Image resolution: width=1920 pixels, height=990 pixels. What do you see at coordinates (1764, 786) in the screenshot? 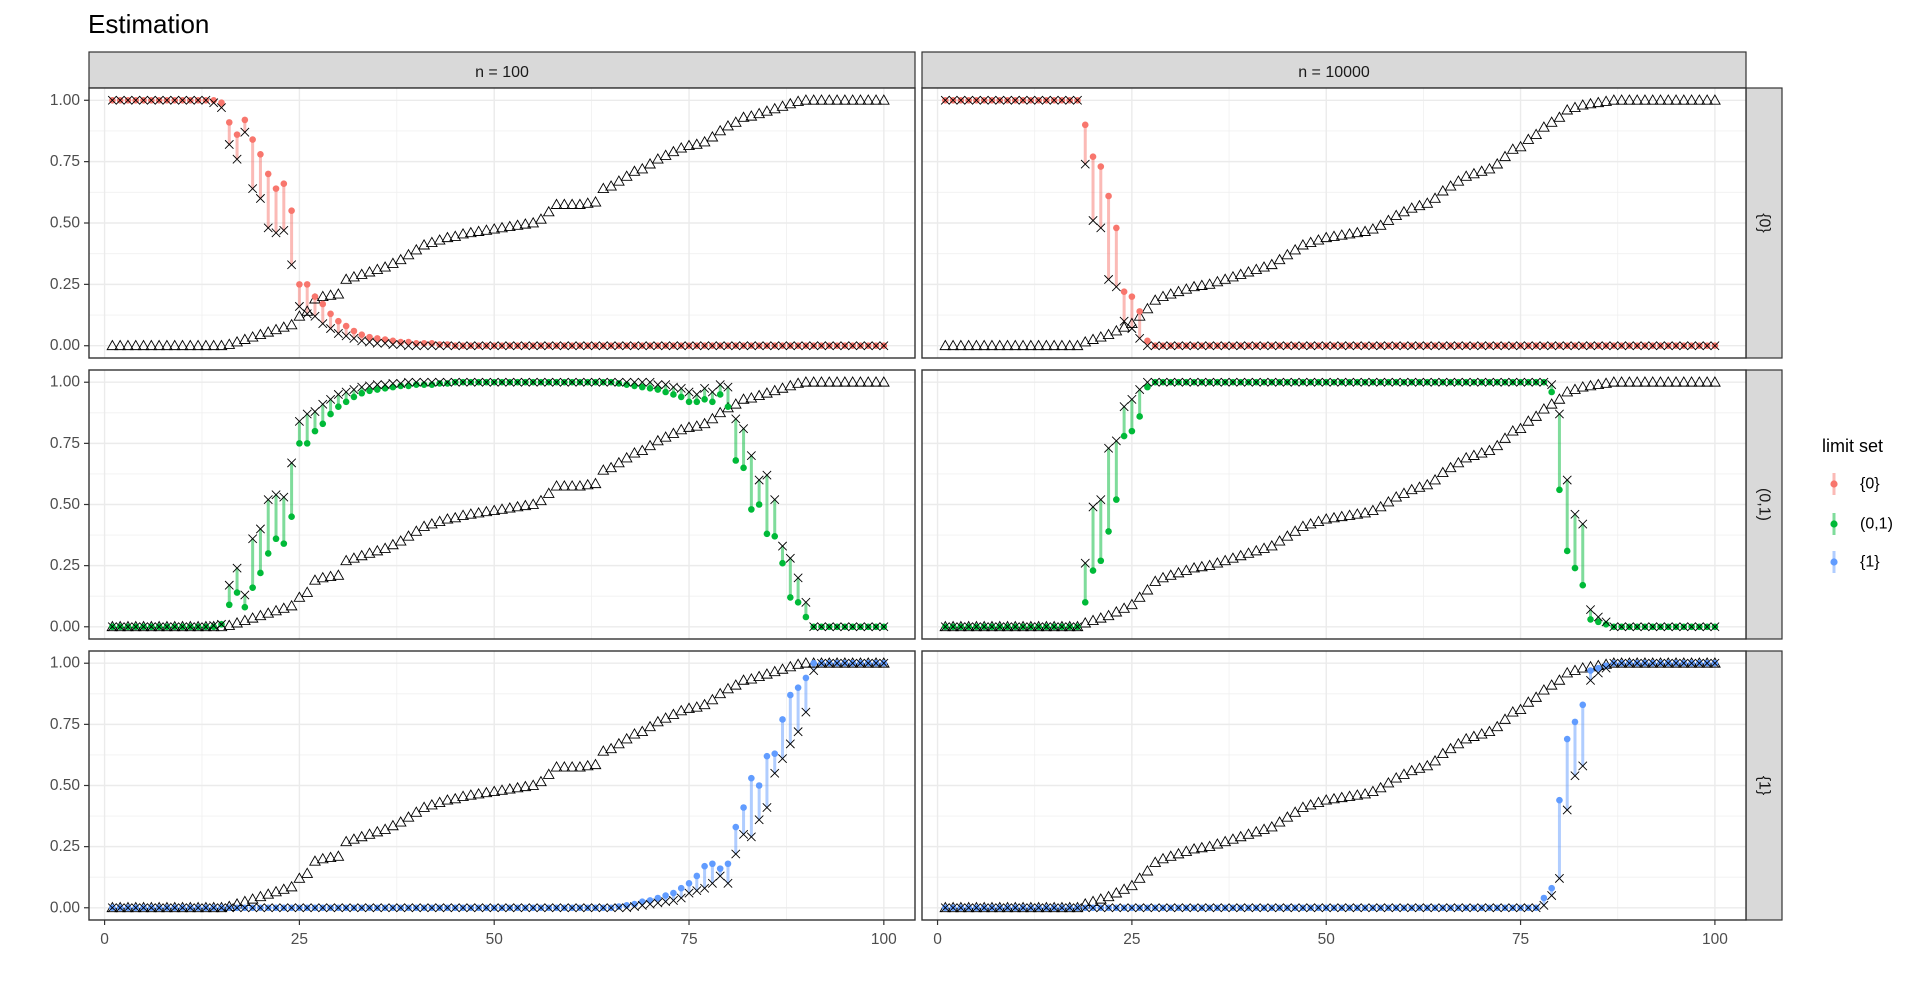
I see `facet-label-row-3: {1}` at bounding box center [1764, 786].